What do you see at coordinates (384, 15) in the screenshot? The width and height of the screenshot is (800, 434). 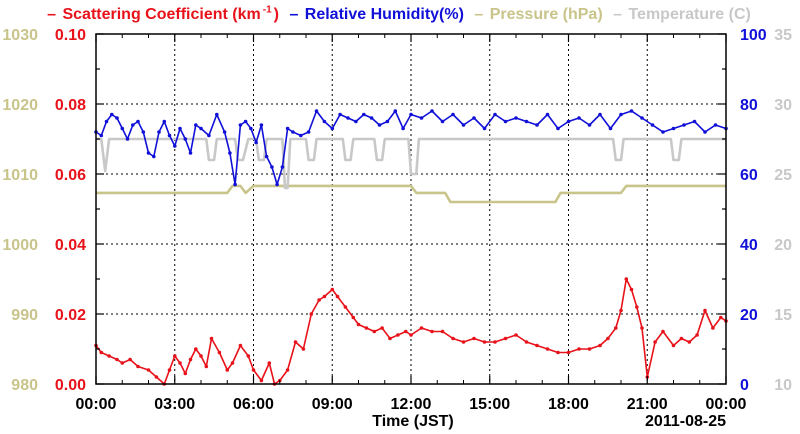 I see `legend-humidity-label: Relative Humidity(%)` at bounding box center [384, 15].